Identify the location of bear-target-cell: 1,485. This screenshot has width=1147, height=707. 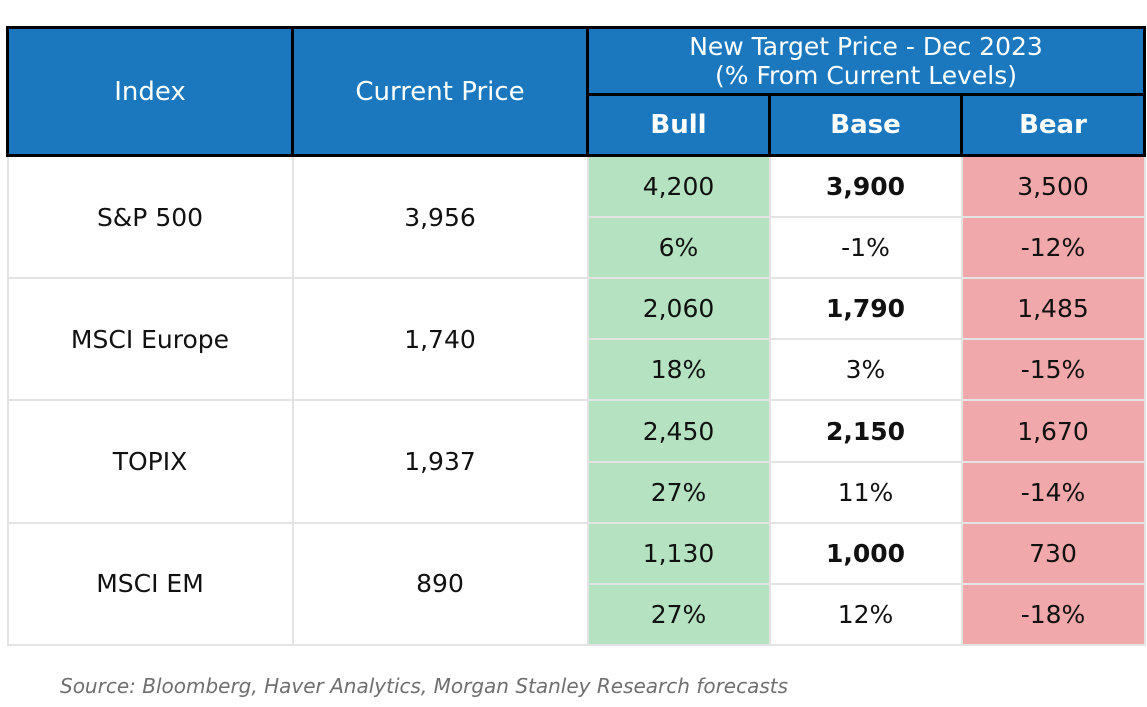
(1053, 309).